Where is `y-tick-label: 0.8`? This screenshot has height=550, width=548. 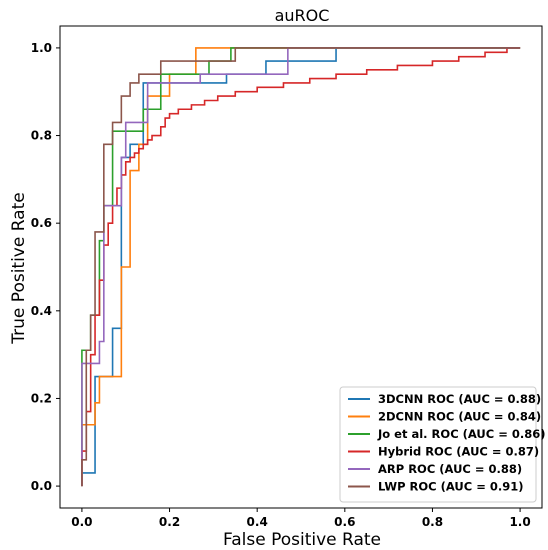 y-tick-label: 0.8 is located at coordinates (41, 136).